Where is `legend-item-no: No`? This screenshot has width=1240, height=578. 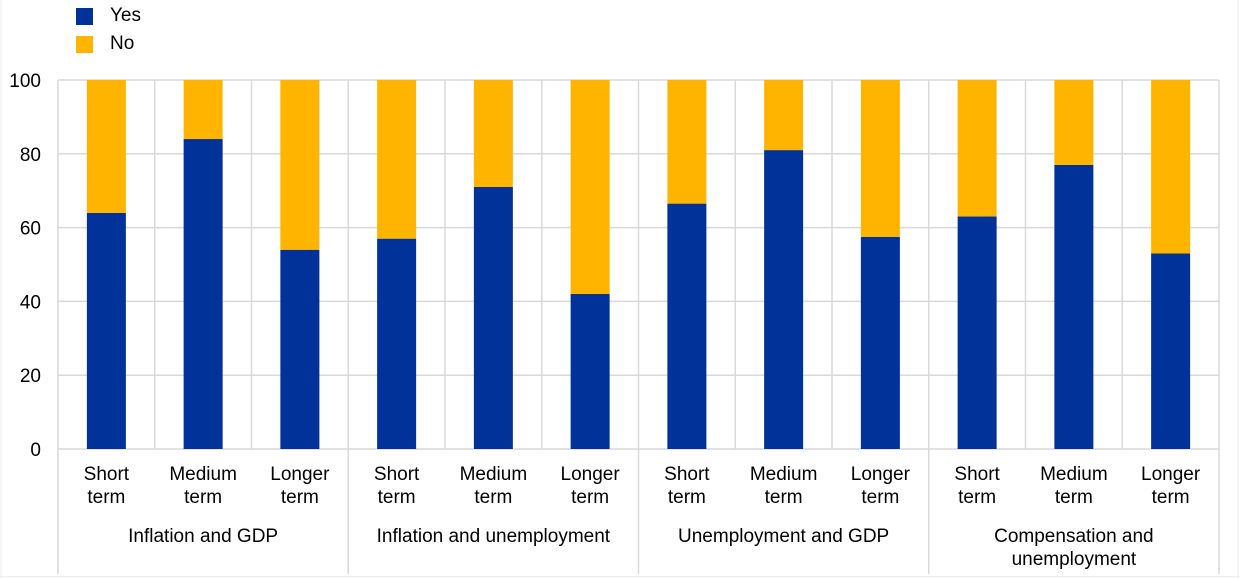
legend-item-no: No is located at coordinates (108, 44).